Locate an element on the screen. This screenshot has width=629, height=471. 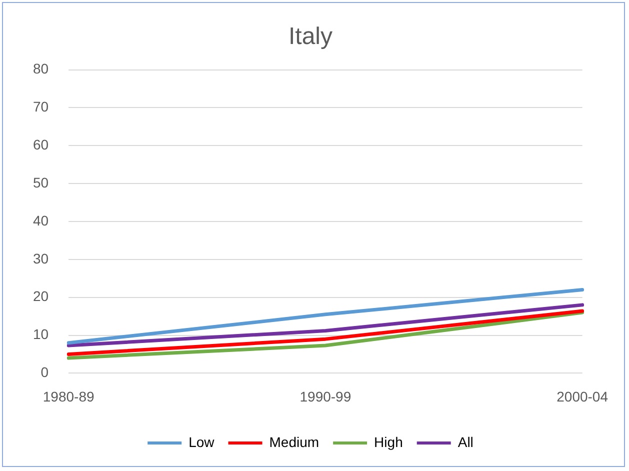
y-tick-label: 20 is located at coordinates (40, 296).